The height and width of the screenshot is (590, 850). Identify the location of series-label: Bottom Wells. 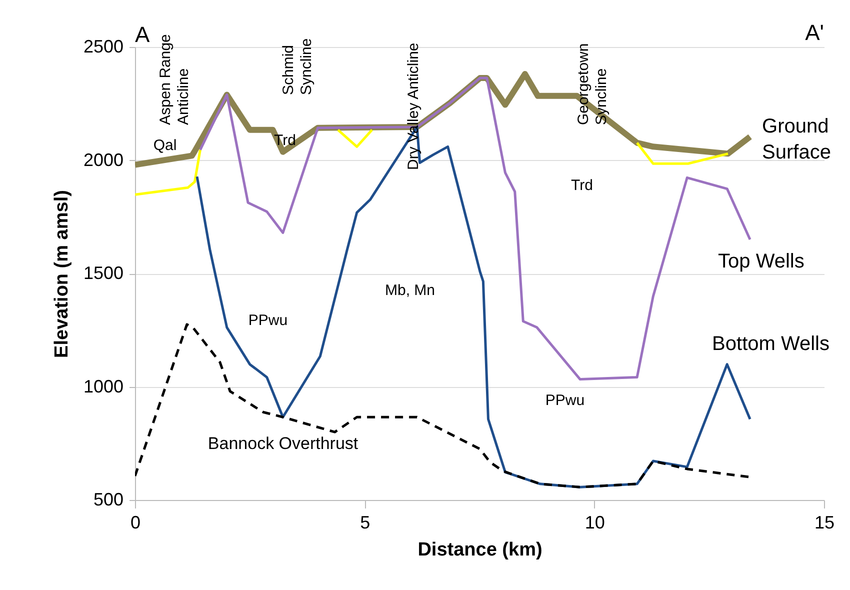
(771, 344).